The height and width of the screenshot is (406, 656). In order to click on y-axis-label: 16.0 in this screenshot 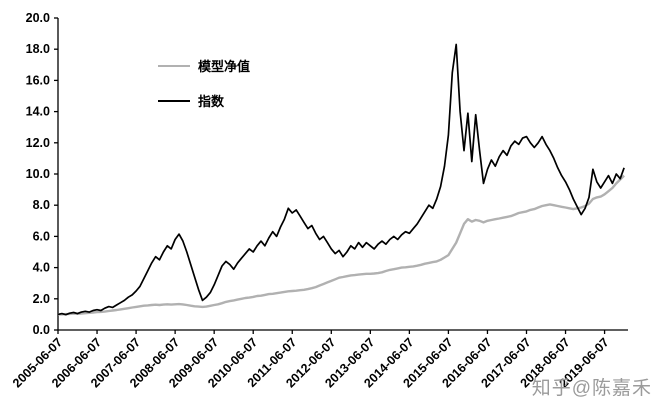, I will do `click(38, 80)`.